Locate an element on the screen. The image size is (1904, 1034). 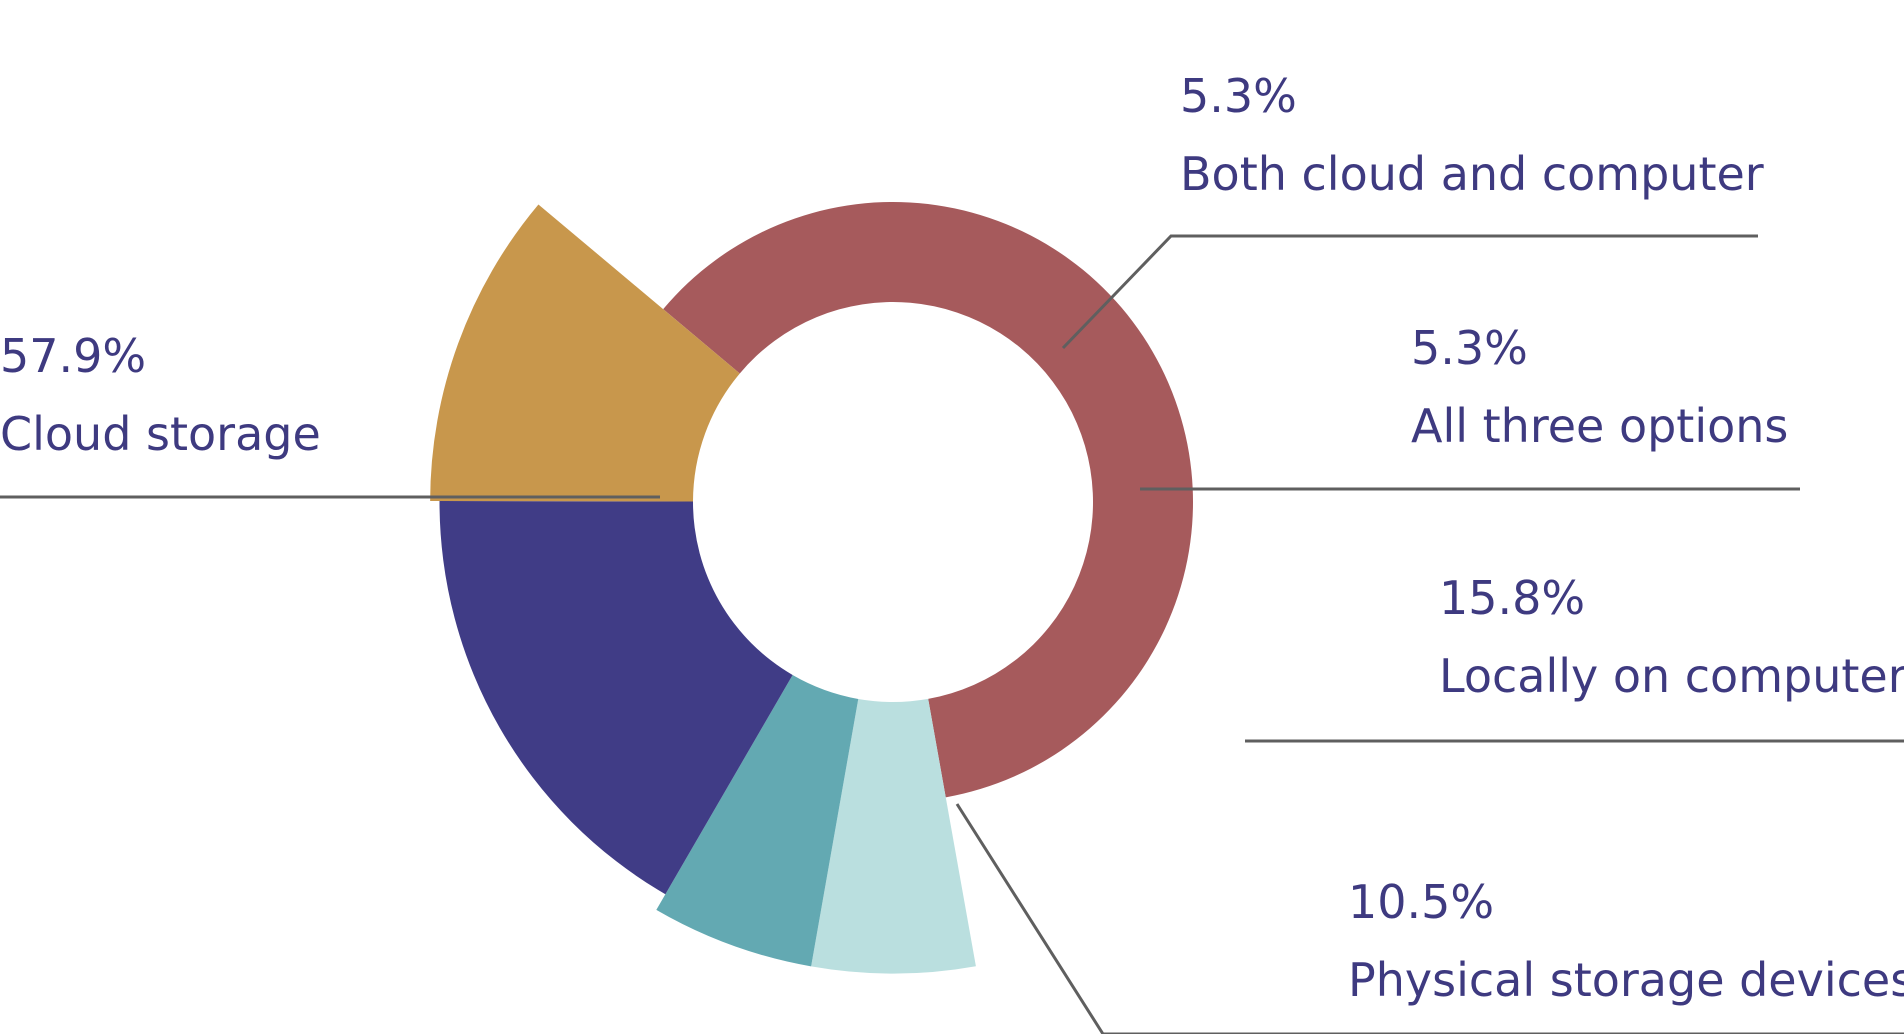
leader-line-physical-storage-devices is located at coordinates (1429, 918).